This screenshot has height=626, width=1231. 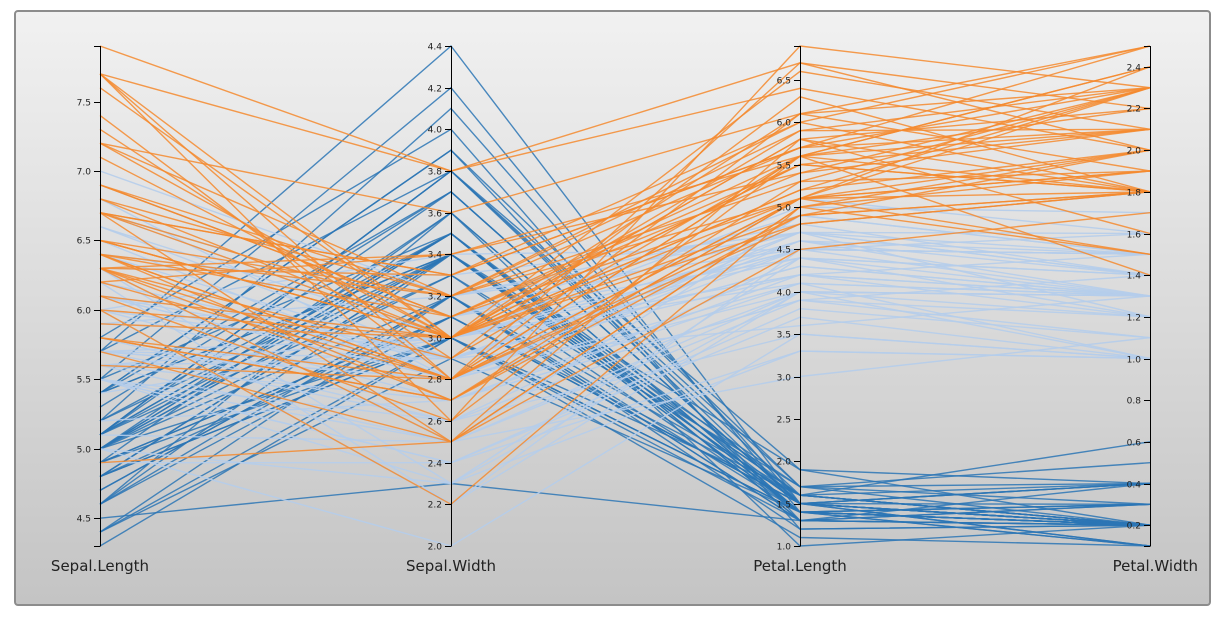 What do you see at coordinates (1134, 152) in the screenshot?
I see `tick-label: 2.0` at bounding box center [1134, 152].